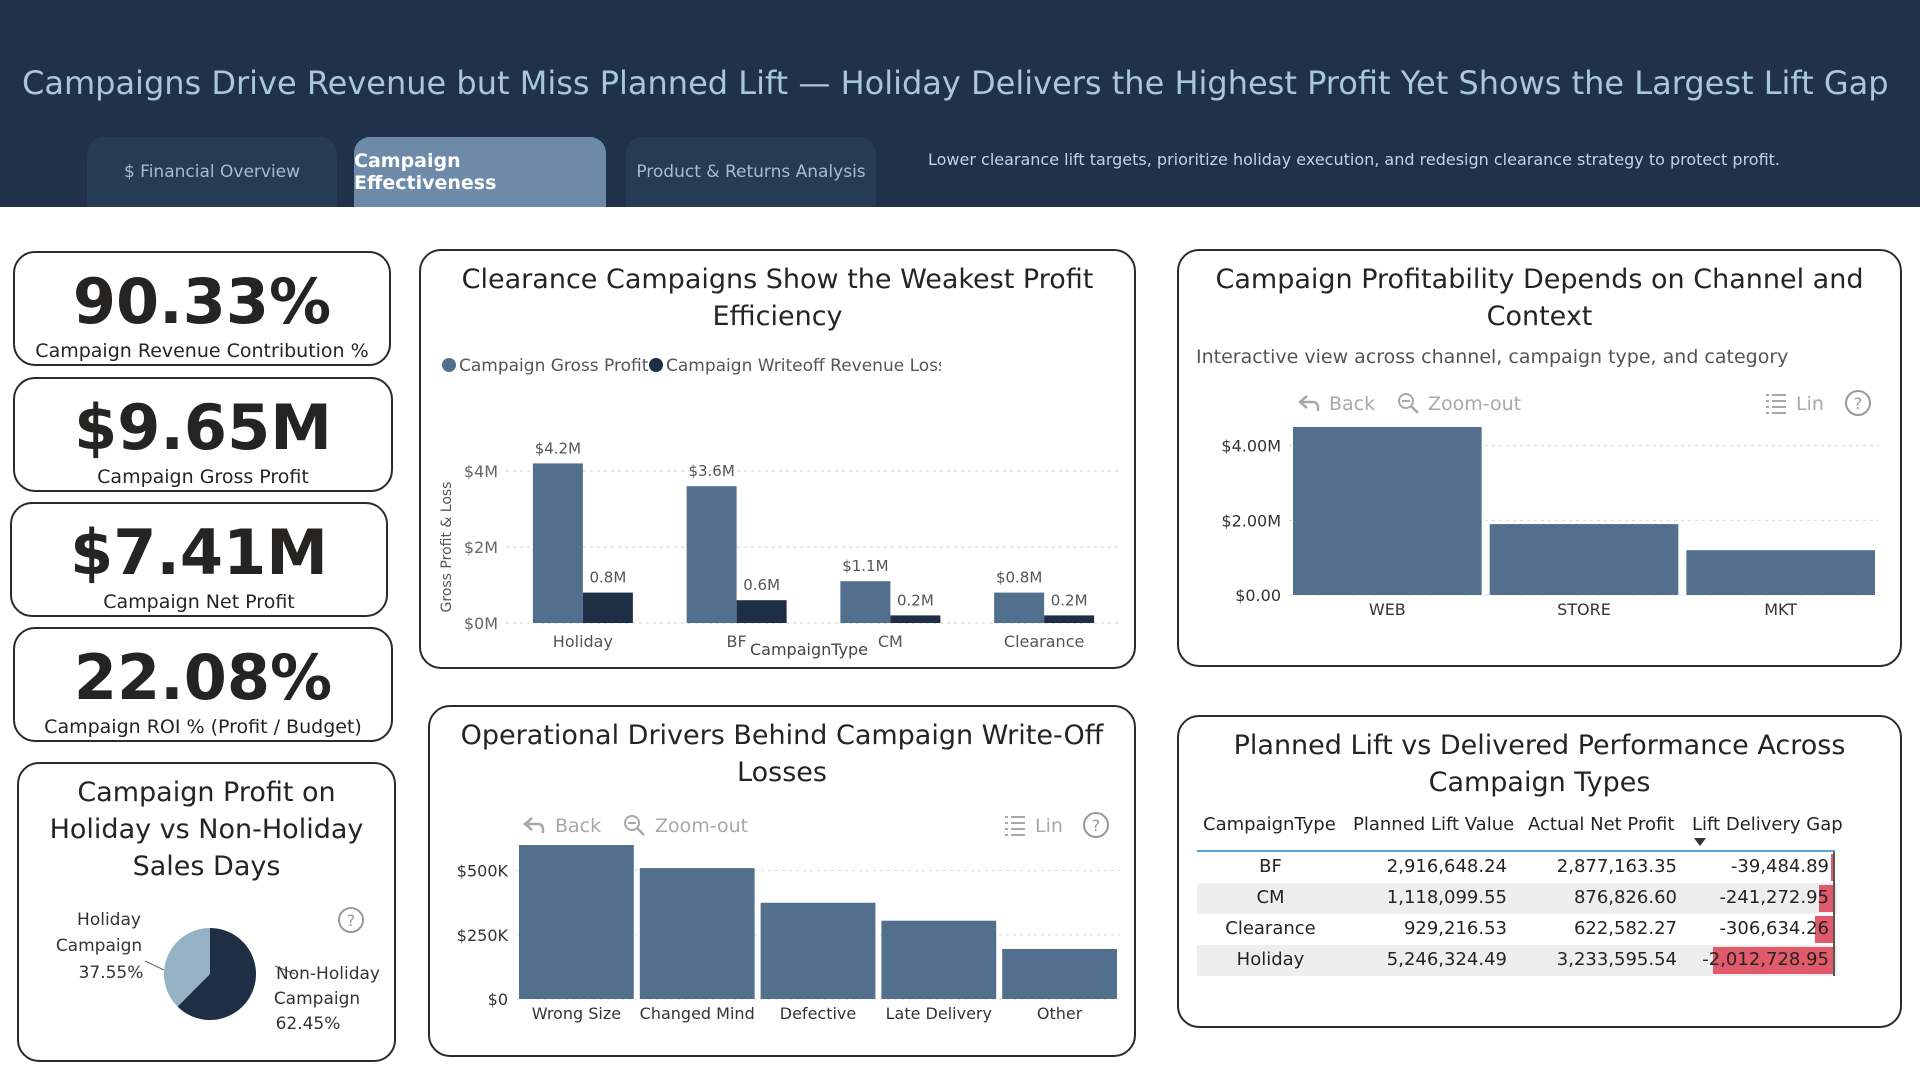 Image resolution: width=1920 pixels, height=1080 pixels. I want to click on sort-descending-icon, so click(1700, 843).